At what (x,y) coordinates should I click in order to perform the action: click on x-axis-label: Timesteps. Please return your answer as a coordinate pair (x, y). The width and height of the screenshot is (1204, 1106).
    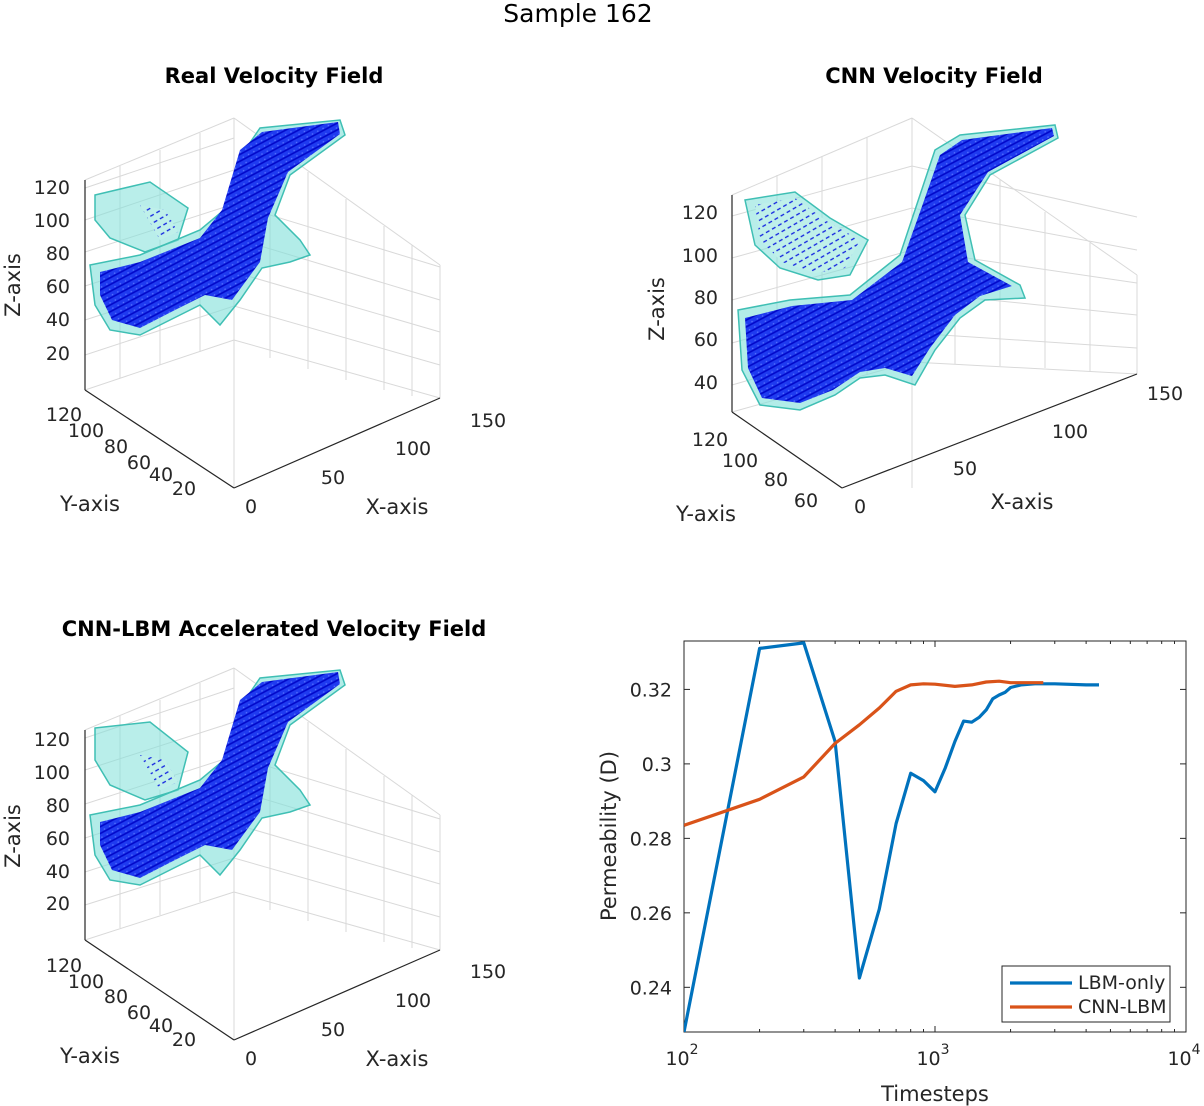
    Looking at the image, I should click on (934, 1094).